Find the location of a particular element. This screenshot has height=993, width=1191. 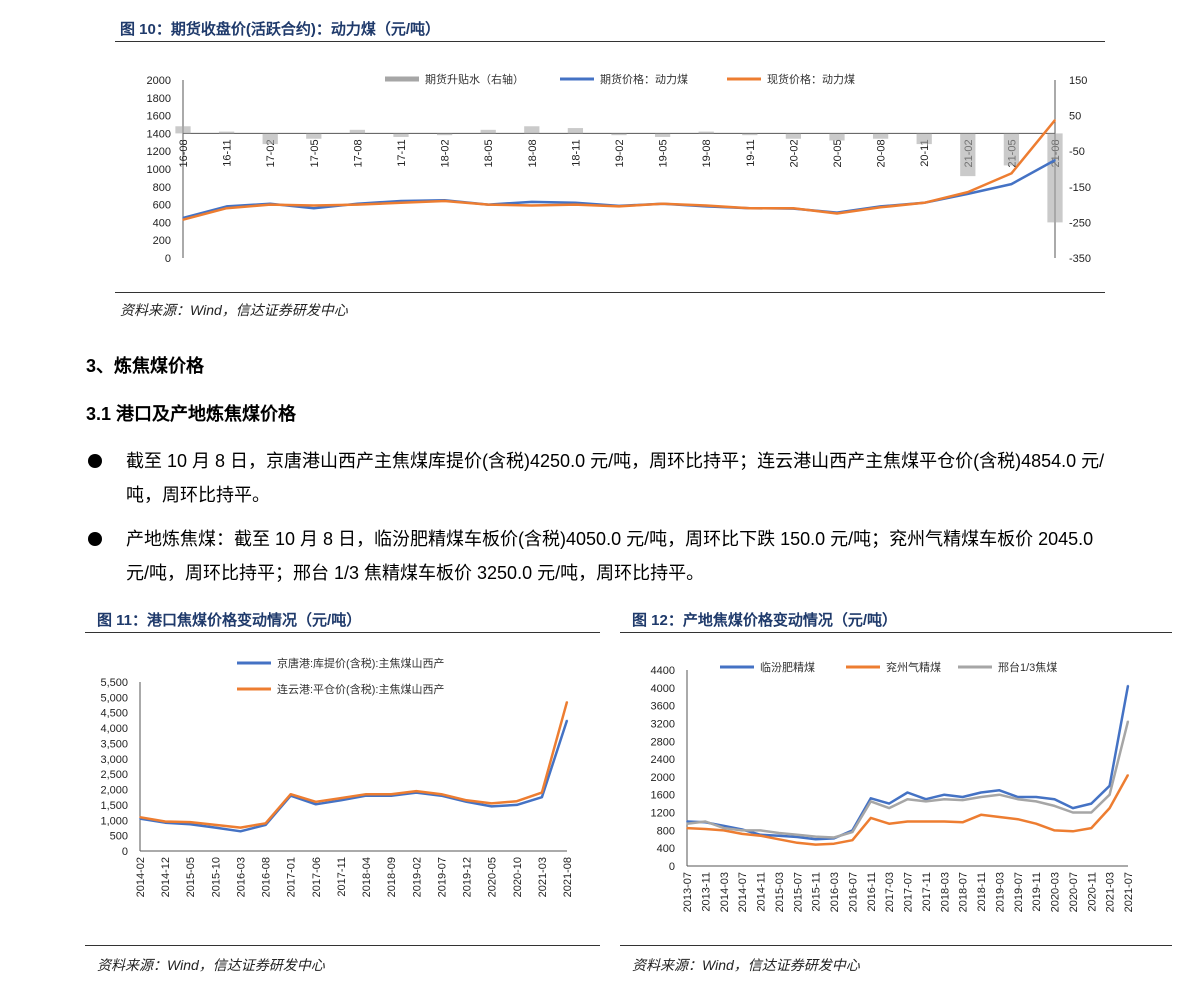

x-tick-label: 2021-08 is located at coordinates (568, 877).